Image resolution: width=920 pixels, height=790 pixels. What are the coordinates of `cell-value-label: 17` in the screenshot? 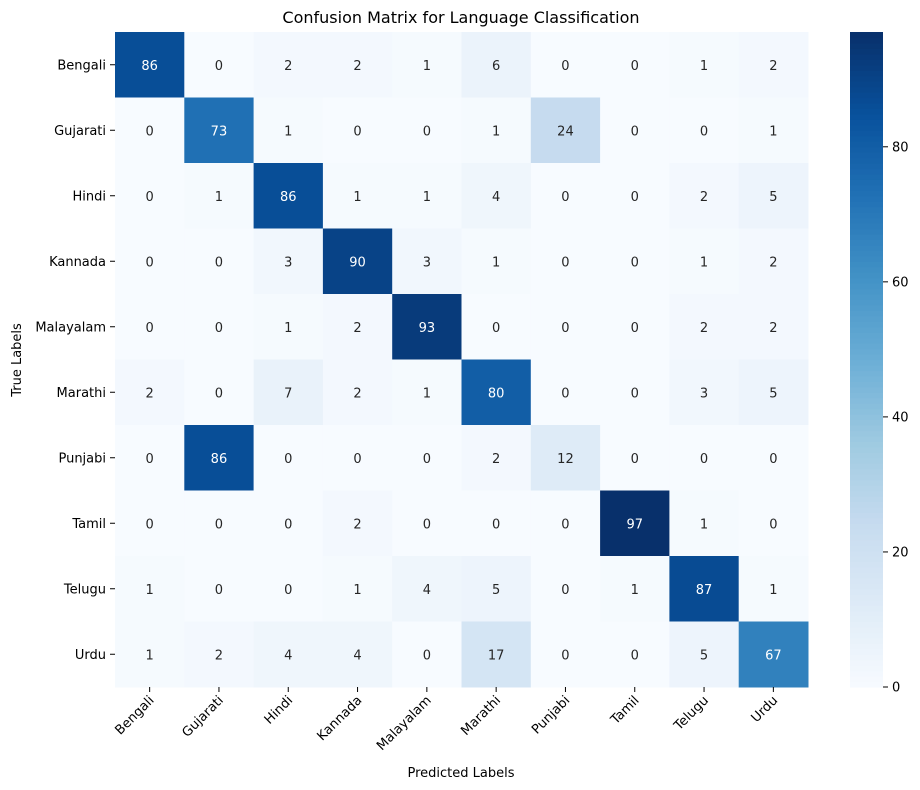 It's located at (496, 655).